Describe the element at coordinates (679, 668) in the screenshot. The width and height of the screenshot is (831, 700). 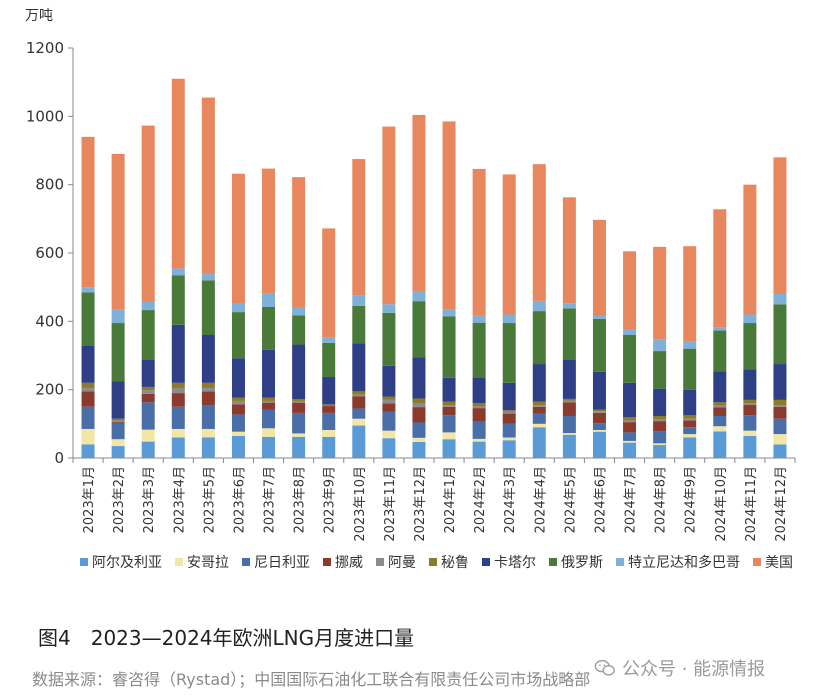
I see `watermark: 公众号 · 能源情报` at that location.